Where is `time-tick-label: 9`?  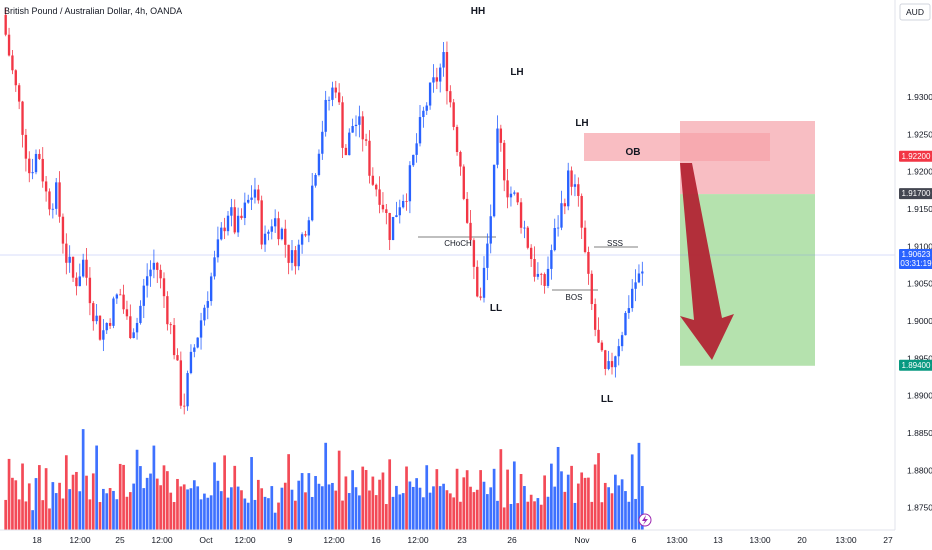 time-tick-label: 9 is located at coordinates (290, 540).